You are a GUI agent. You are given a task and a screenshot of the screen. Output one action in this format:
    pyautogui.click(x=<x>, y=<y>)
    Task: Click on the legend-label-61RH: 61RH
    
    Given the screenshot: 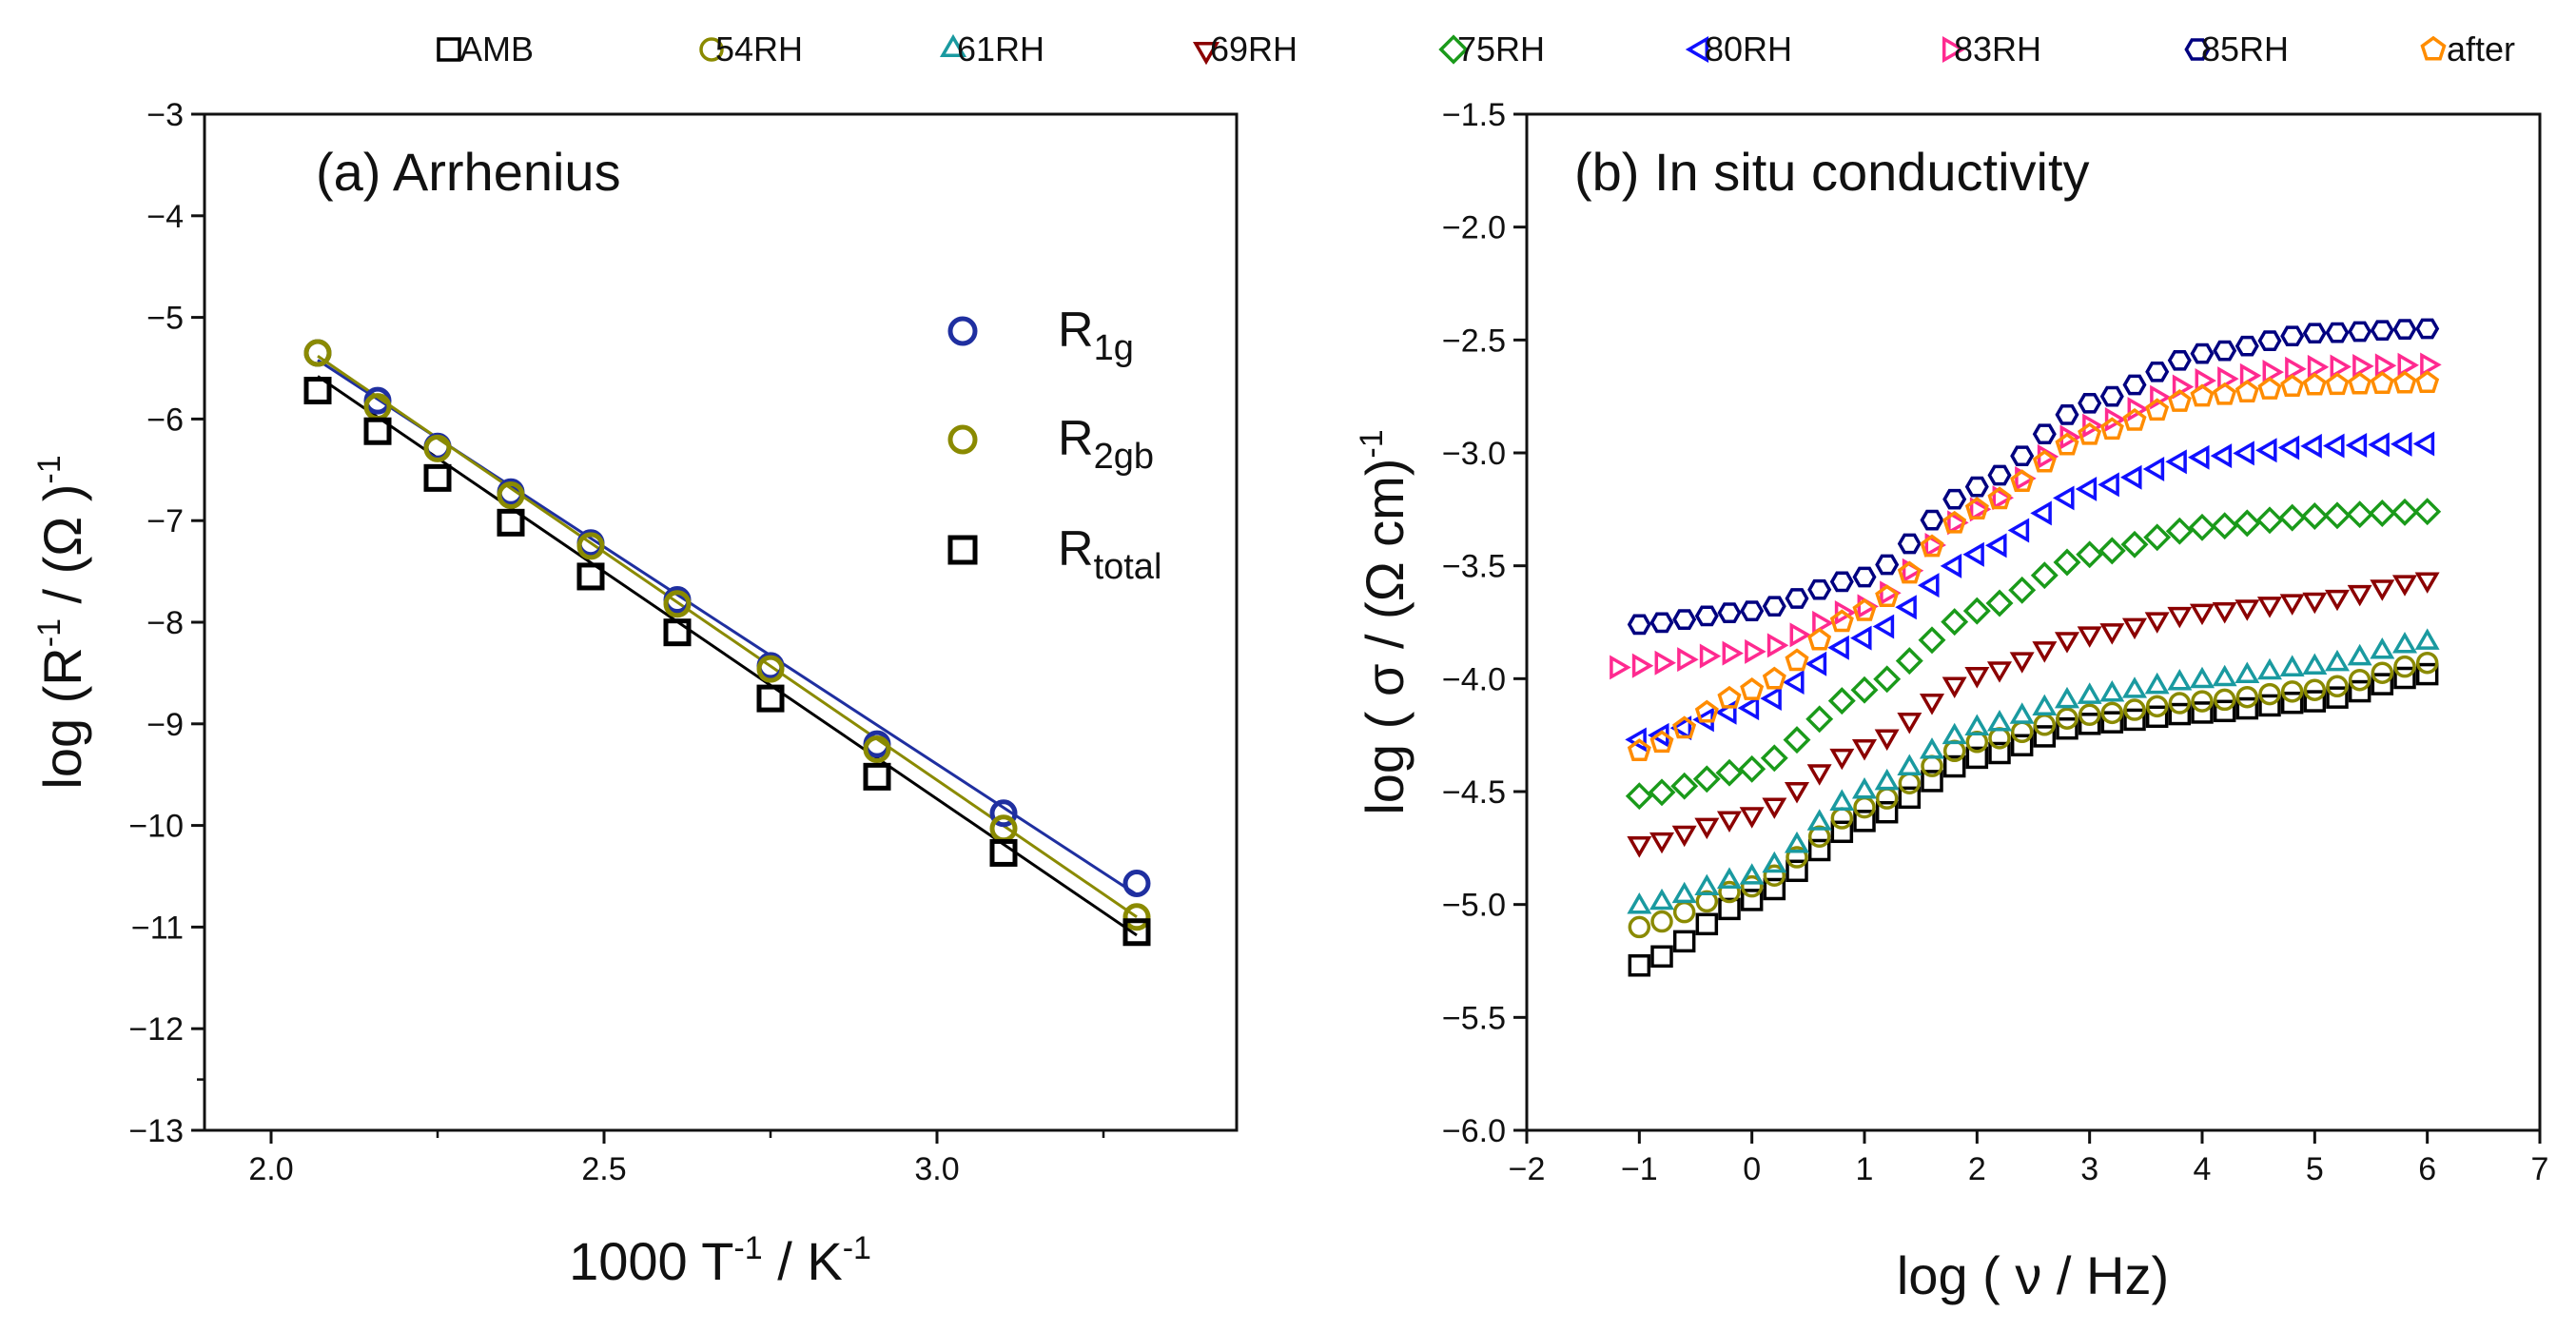 What is the action you would take?
    pyautogui.click(x=1000, y=49)
    